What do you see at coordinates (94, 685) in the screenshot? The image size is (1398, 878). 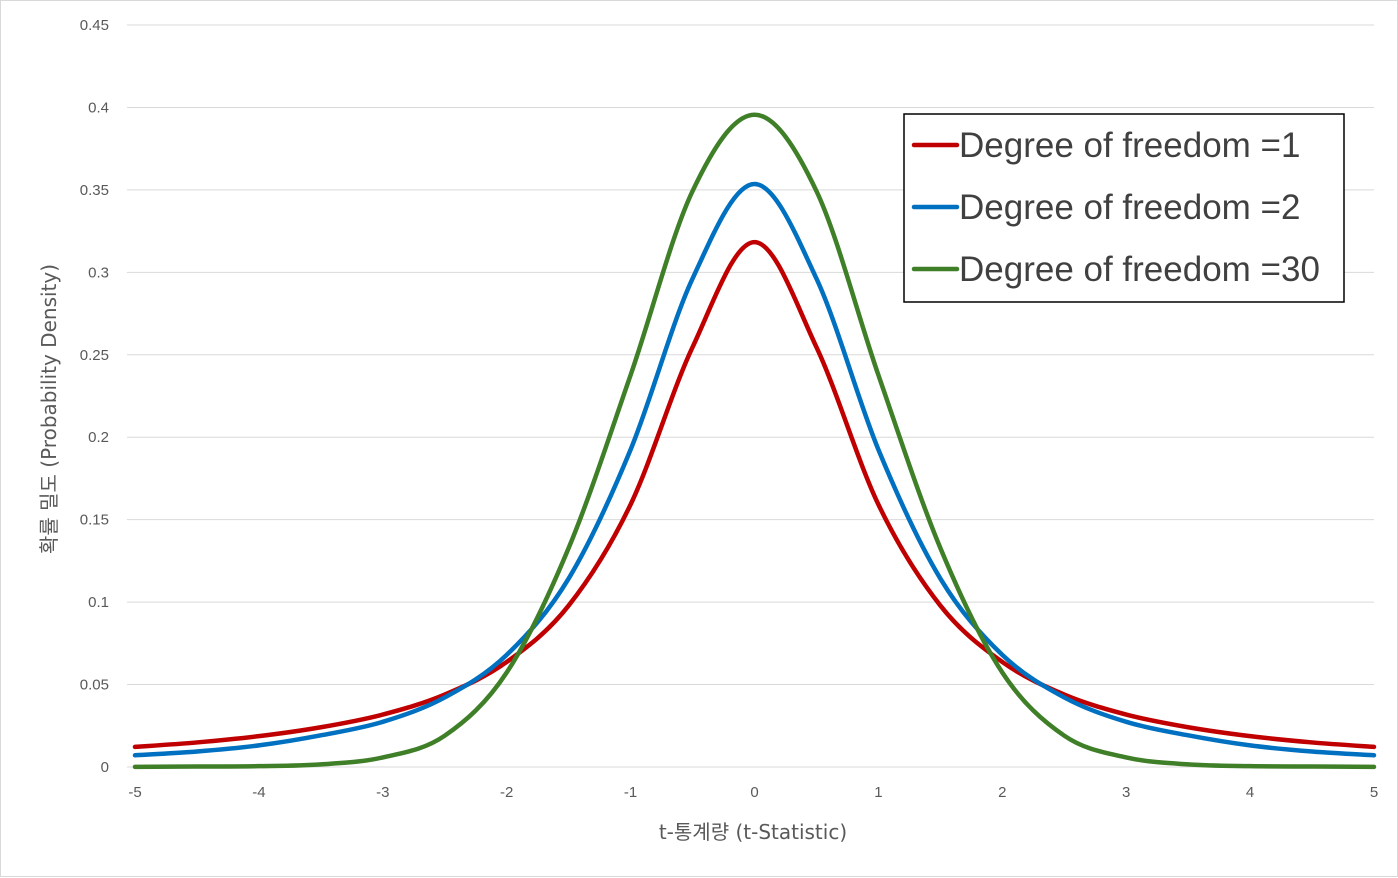 I see `y-tick-label: 0.05` at bounding box center [94, 685].